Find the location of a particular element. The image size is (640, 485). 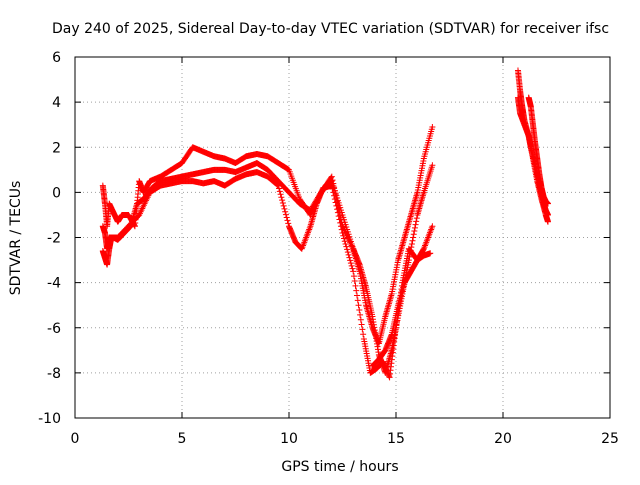

y-tick-label: -8 is located at coordinates (54, 374).